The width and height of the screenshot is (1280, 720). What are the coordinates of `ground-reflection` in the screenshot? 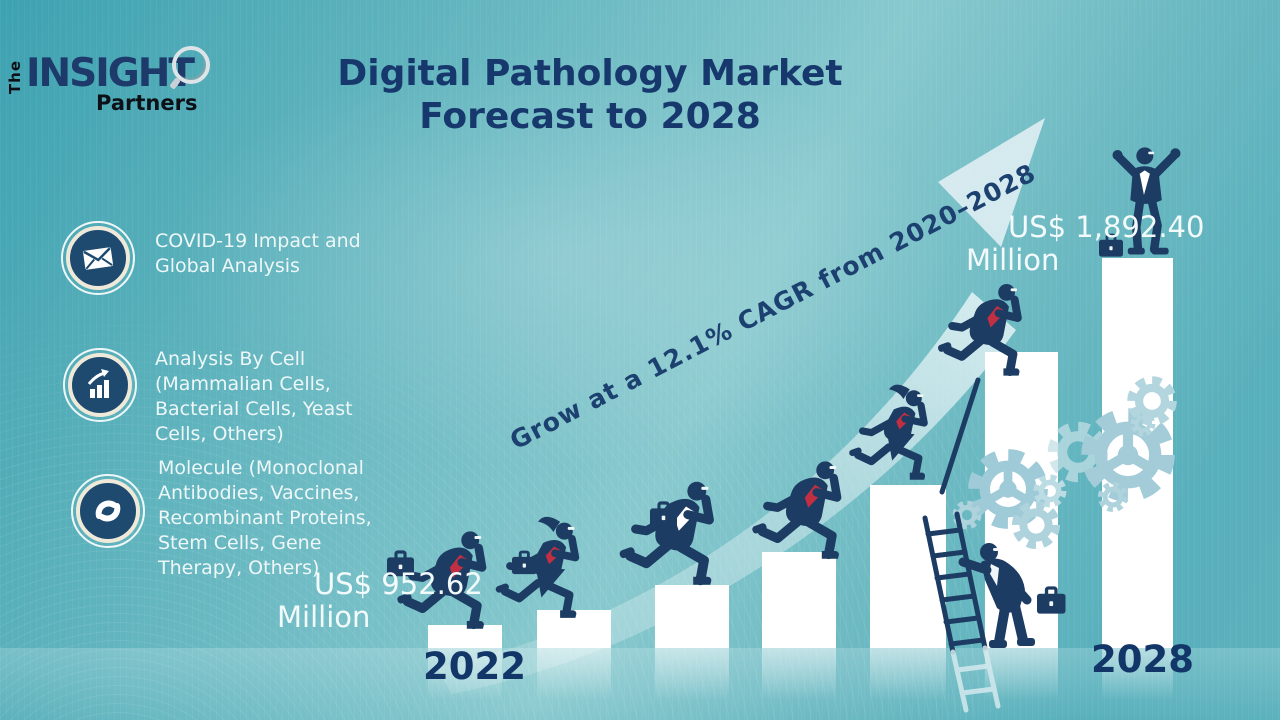 It's located at (640, 684).